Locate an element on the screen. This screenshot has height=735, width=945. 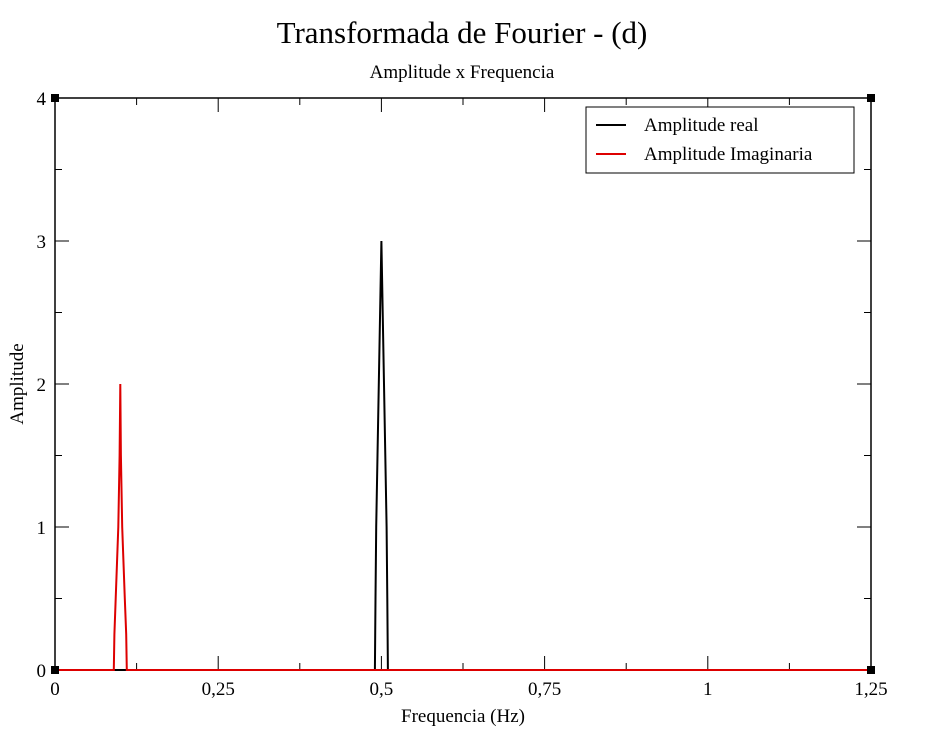
x-tick-labels: 0 0,25 0,5 0,75 1 1,25 is located at coordinates (468, 689).